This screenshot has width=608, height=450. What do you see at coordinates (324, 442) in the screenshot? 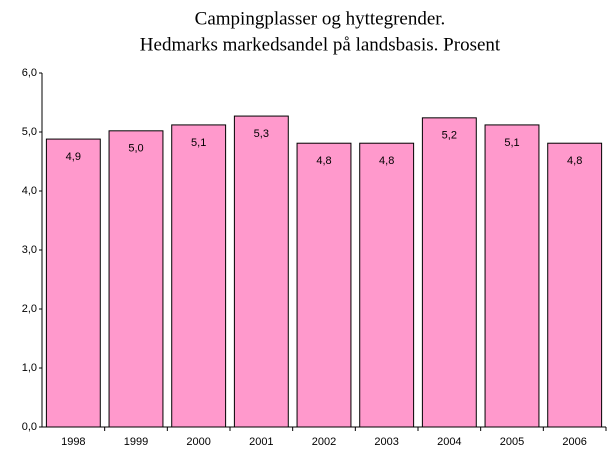
I see `x-tick-label: 2002` at bounding box center [324, 442].